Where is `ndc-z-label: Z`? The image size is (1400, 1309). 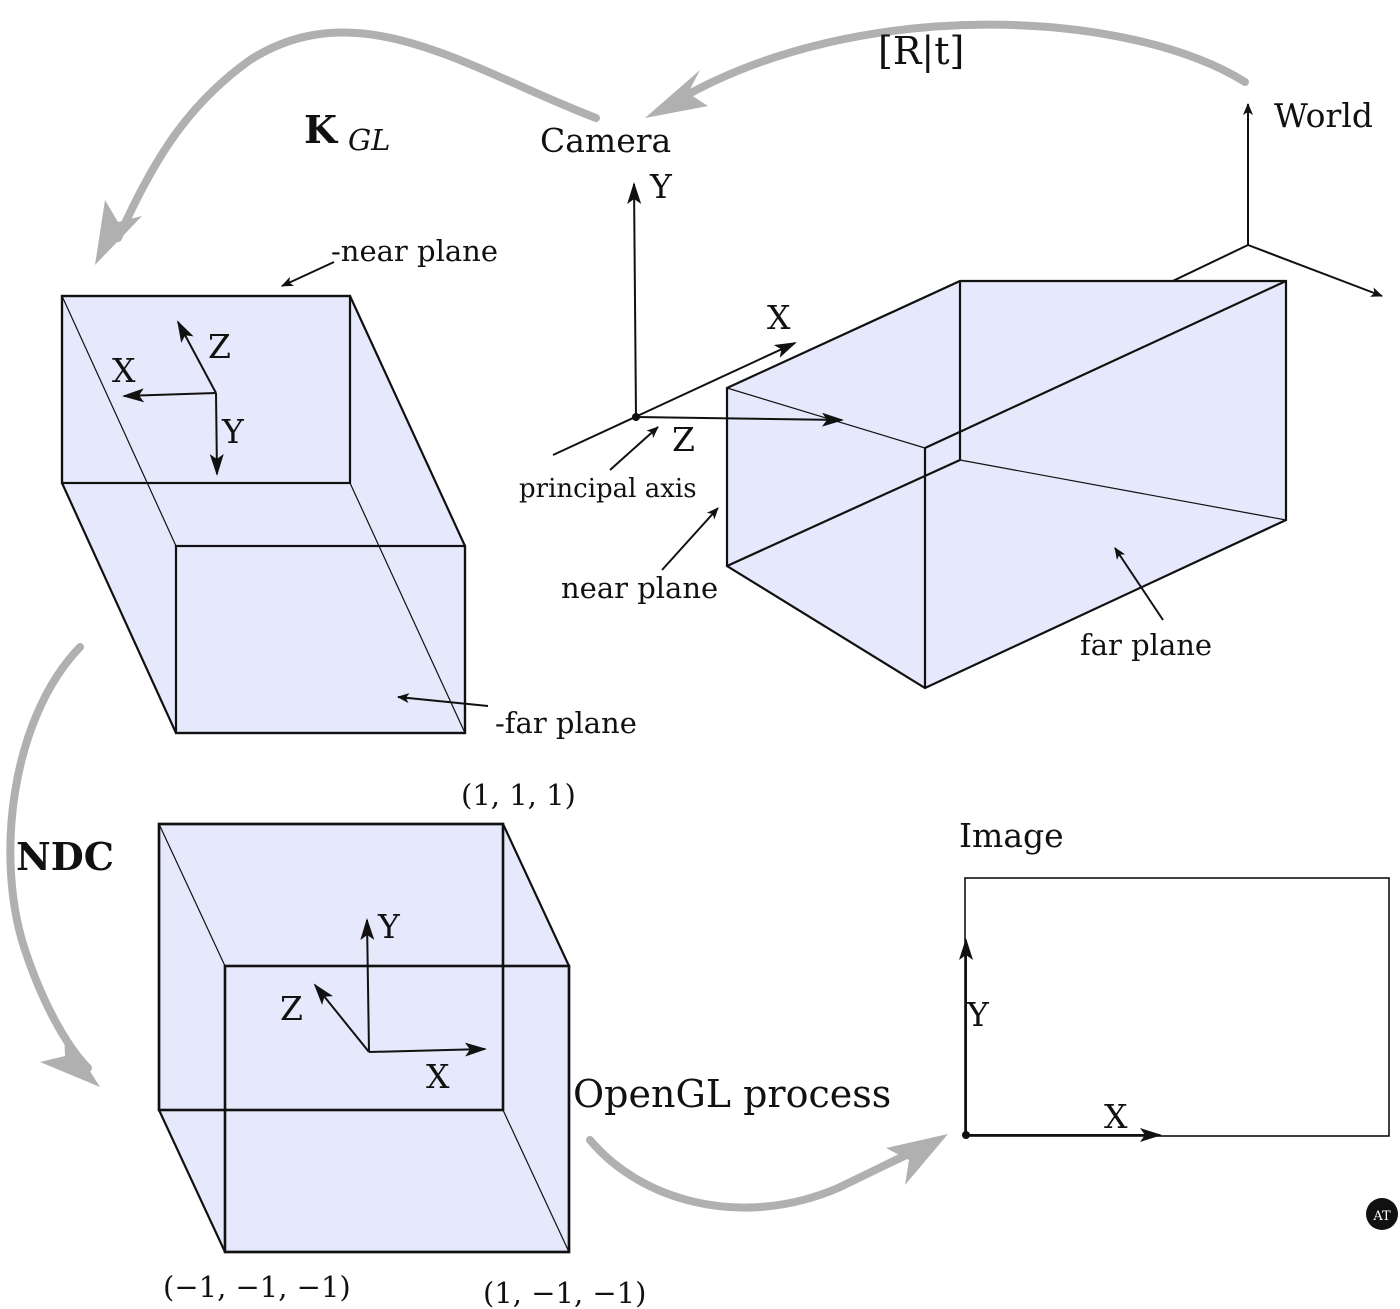 ndc-z-label: Z is located at coordinates (291, 1008).